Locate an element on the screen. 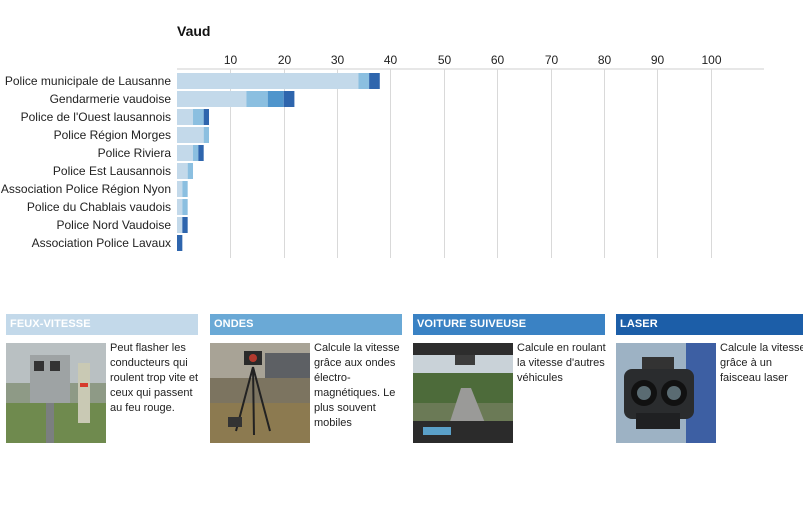 The height and width of the screenshot is (511, 803). radar-tripod-photo is located at coordinates (260, 393).